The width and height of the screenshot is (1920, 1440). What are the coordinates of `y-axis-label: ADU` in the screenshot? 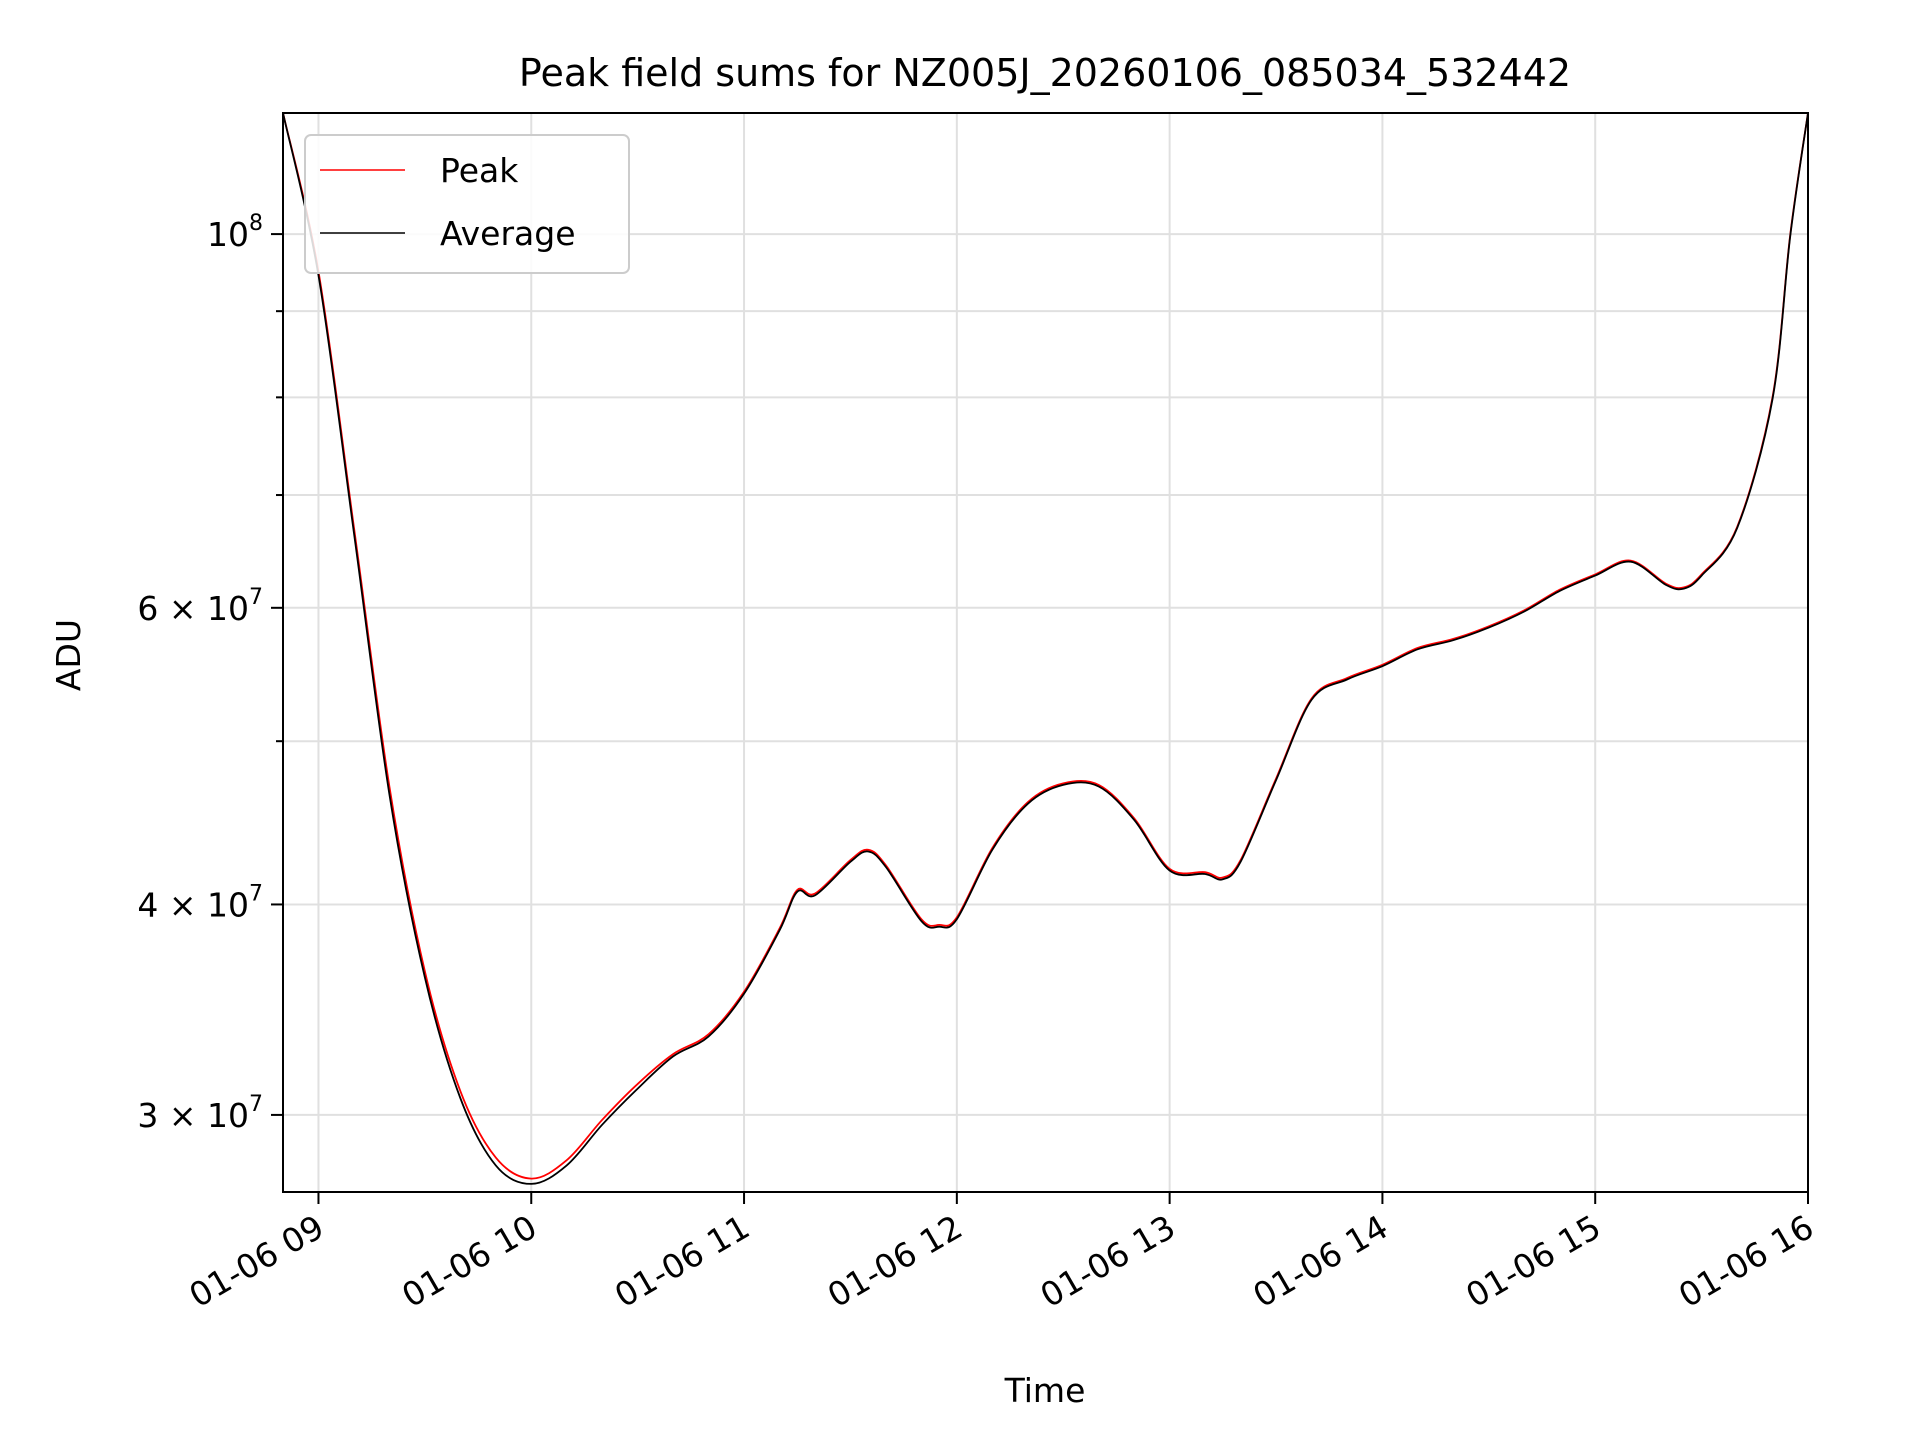 It's located at (68, 655).